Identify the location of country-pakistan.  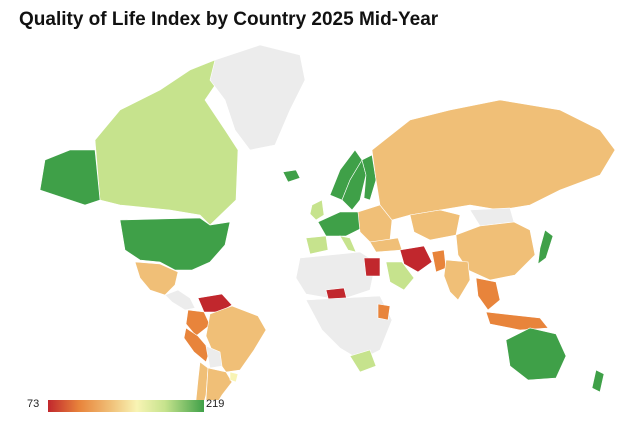
(439, 261).